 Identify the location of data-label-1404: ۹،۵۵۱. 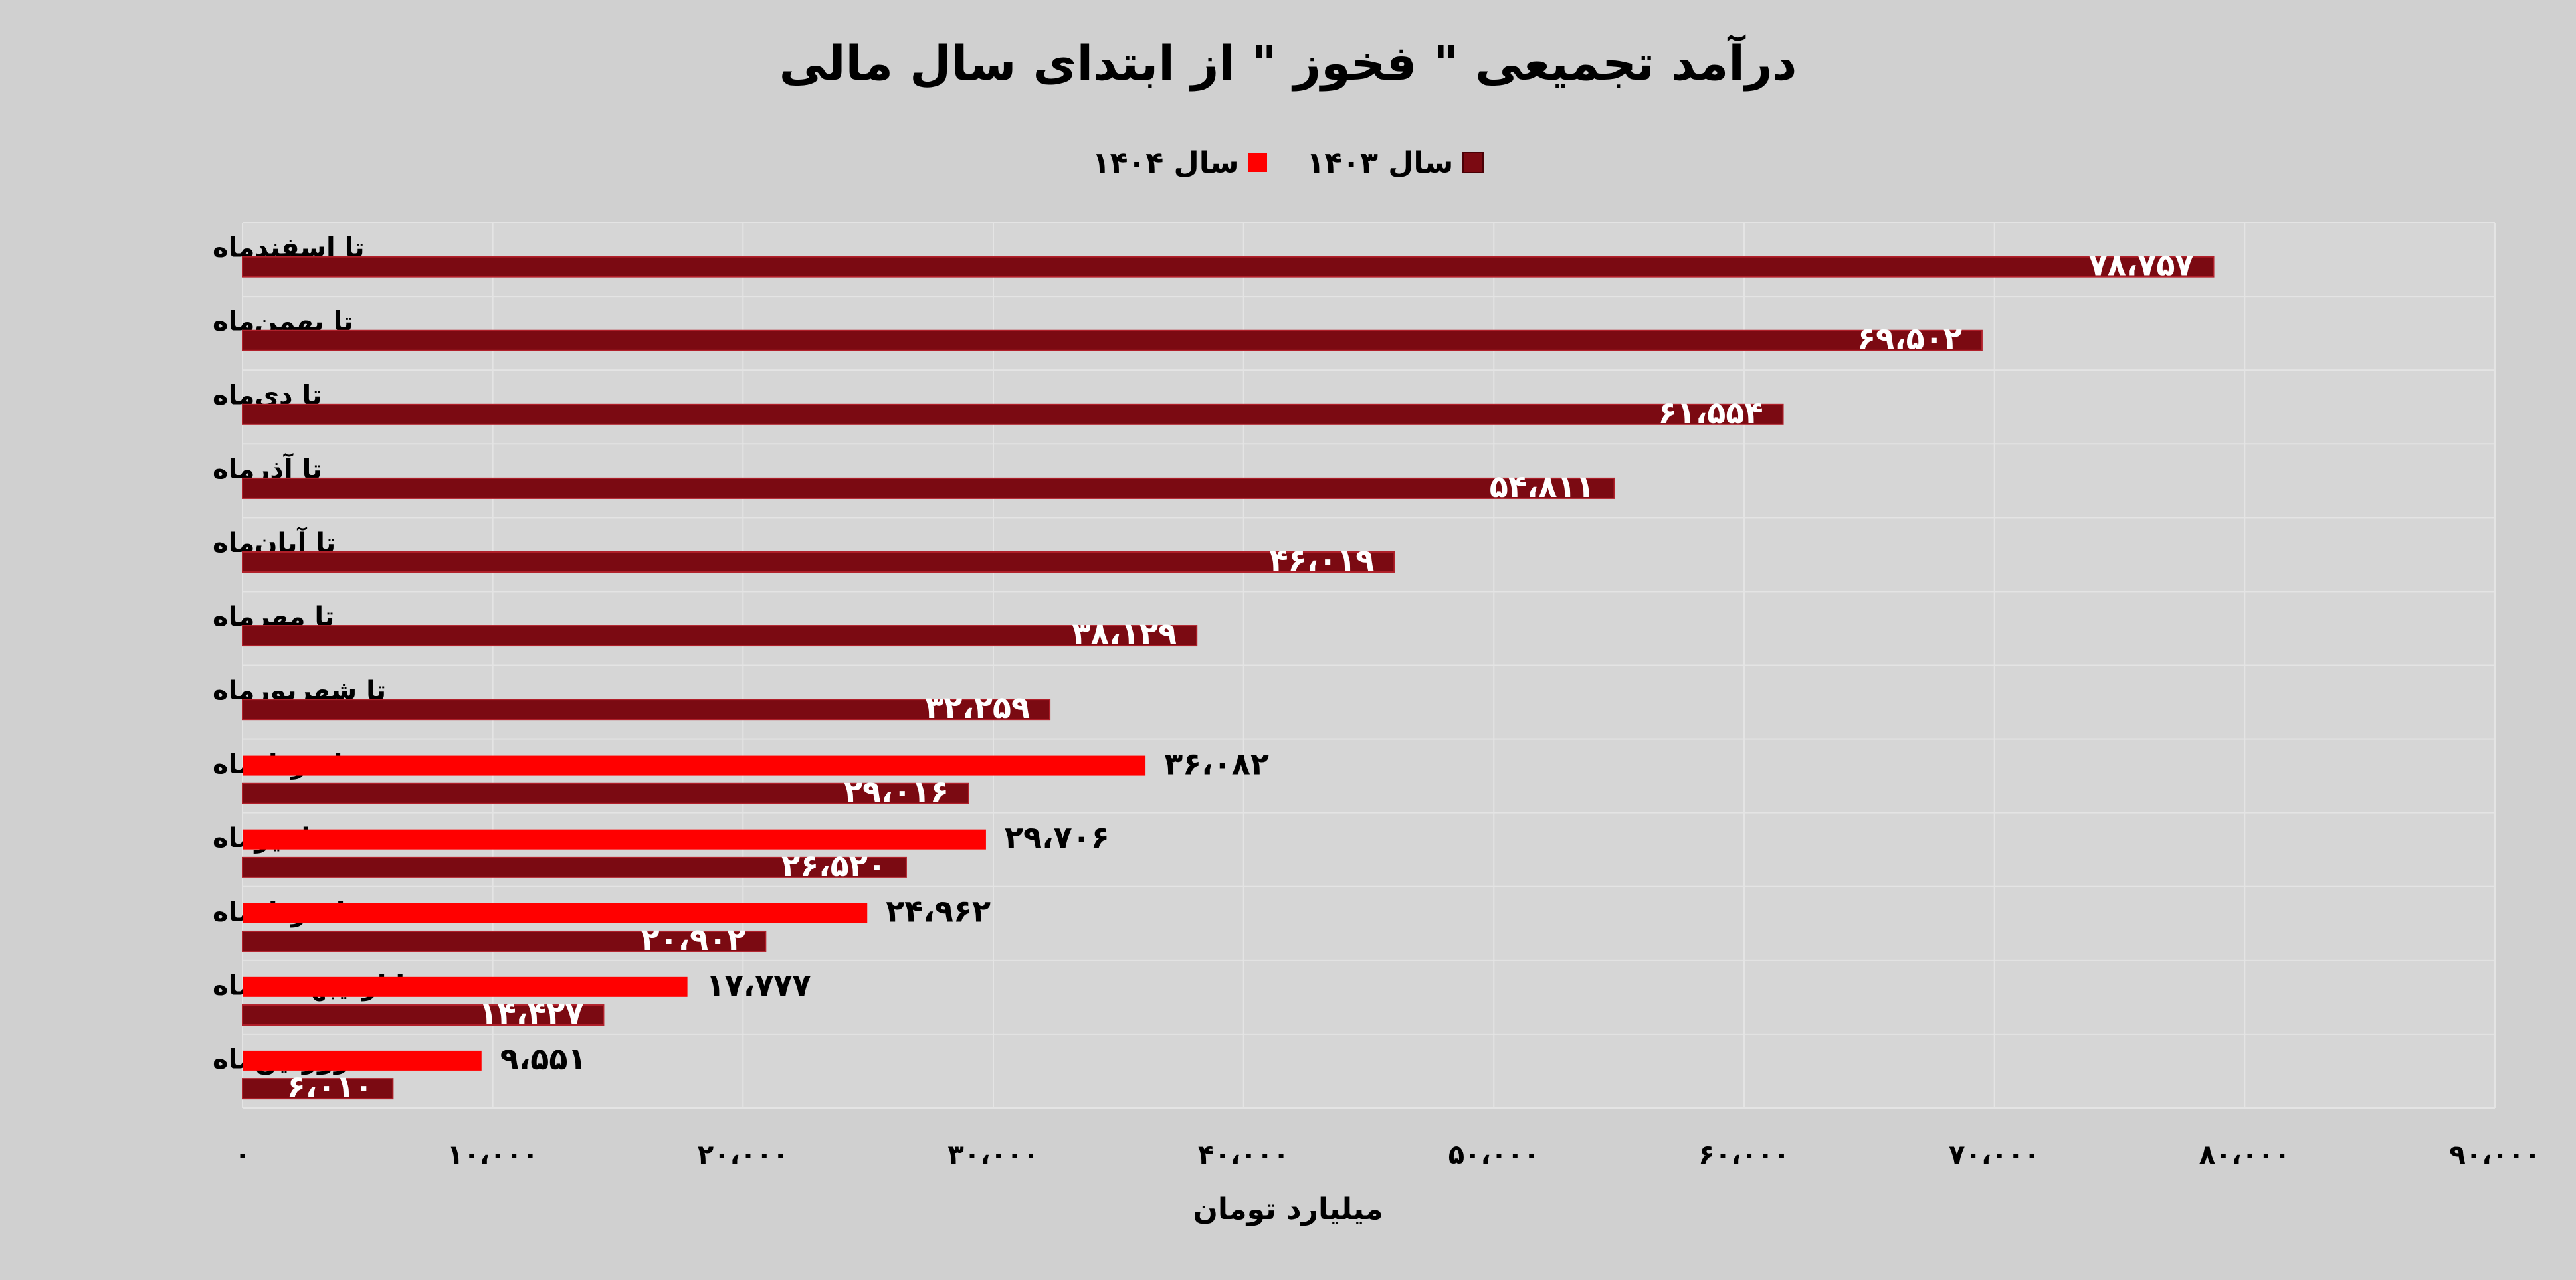
(544, 1059).